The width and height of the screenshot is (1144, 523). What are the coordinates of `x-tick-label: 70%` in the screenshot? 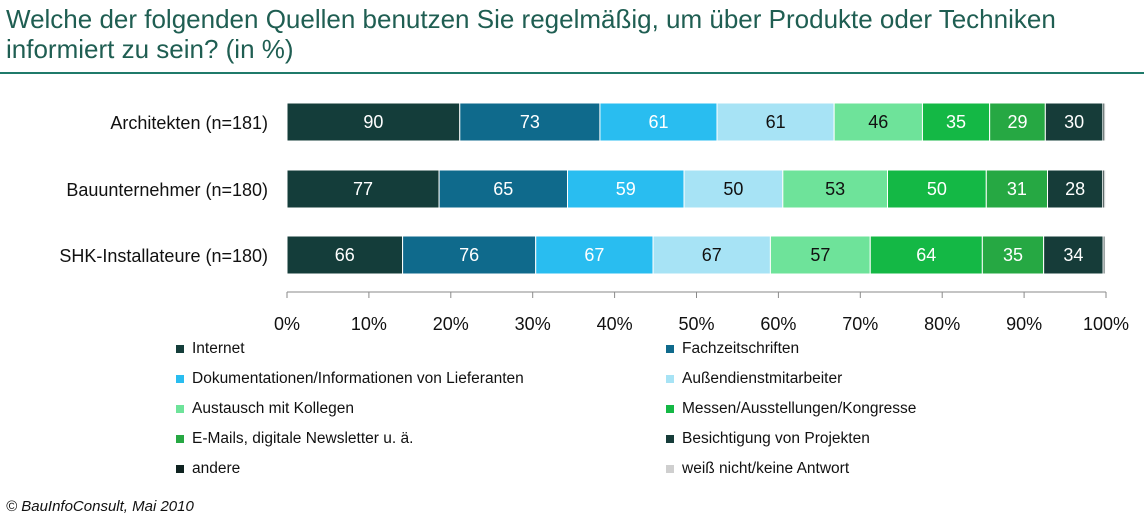 It's located at (860, 324).